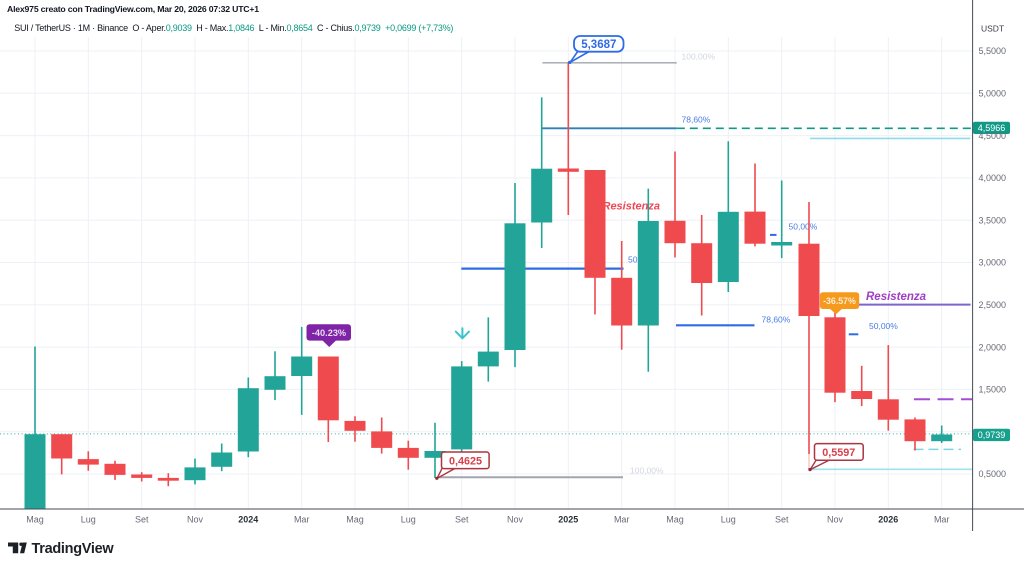 This screenshot has width=1024, height=573. I want to click on svg-text: 2,5000, so click(993, 305).